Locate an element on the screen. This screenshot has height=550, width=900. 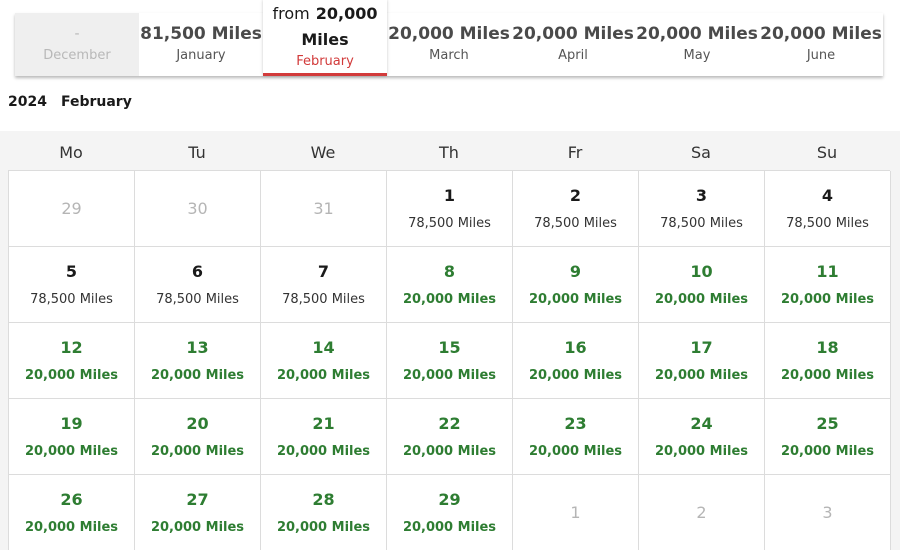
calendar-day-cell: 24 20,000 Miles is located at coordinates (702, 437).